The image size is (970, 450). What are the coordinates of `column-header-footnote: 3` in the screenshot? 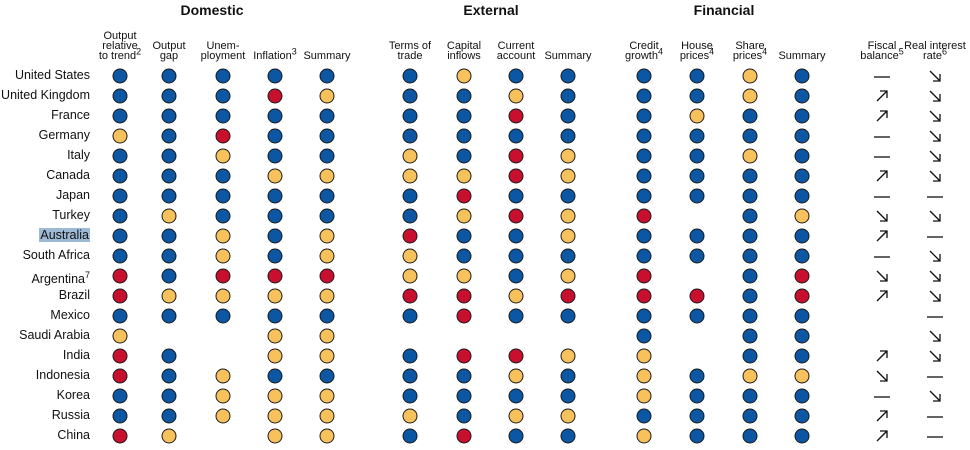 It's located at (294, 51).